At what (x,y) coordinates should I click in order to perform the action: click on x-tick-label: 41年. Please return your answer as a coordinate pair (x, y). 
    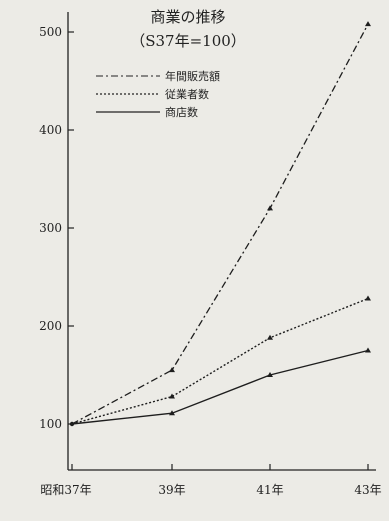
    Looking at the image, I should click on (269, 490).